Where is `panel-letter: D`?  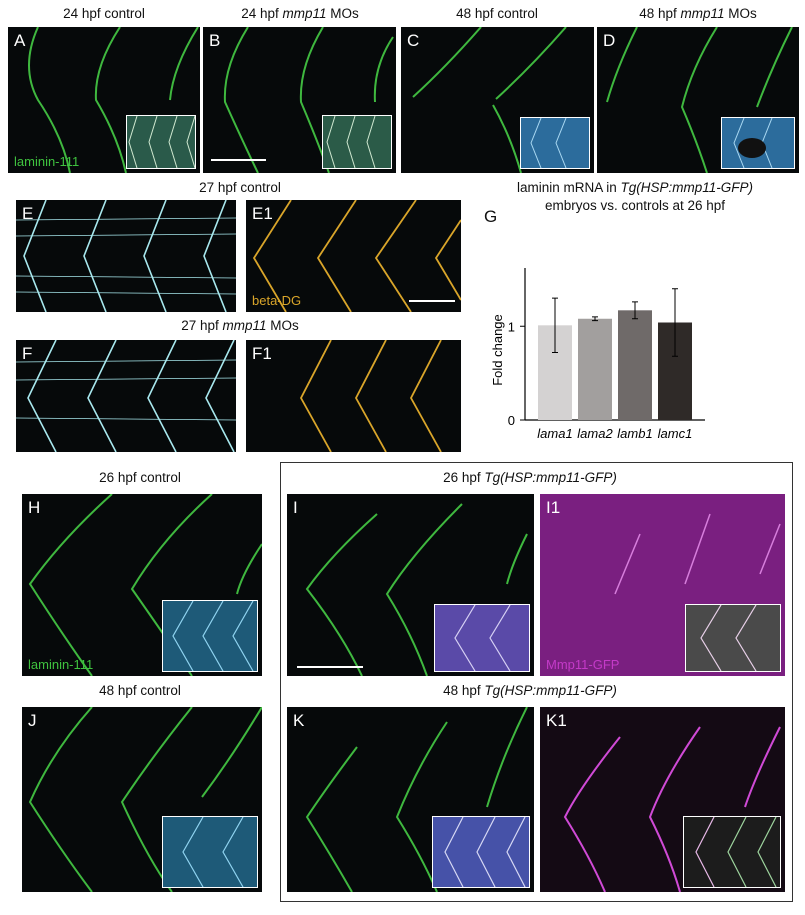
panel-letter: D is located at coordinates (609, 40).